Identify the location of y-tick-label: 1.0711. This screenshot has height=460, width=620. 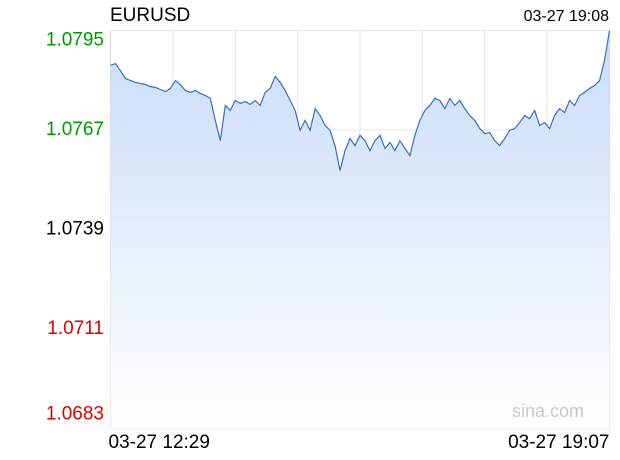
(75, 328).